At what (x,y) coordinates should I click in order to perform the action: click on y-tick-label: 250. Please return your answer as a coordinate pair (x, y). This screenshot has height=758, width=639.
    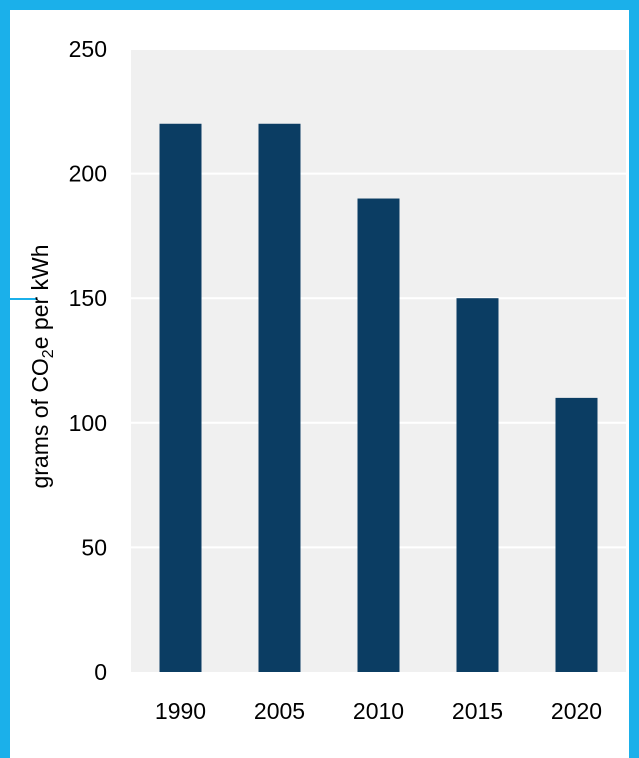
    Looking at the image, I should click on (88, 49).